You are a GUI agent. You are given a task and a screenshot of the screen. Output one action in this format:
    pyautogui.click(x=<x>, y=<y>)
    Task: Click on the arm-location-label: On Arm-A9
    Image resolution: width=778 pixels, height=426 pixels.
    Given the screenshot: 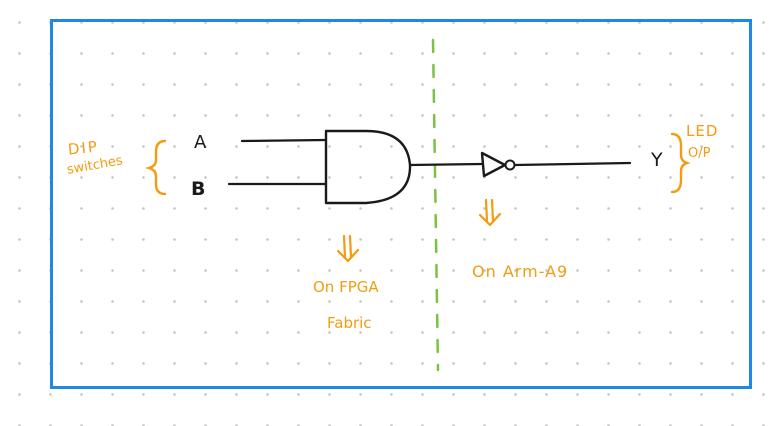 What is the action you would take?
    pyautogui.click(x=520, y=271)
    